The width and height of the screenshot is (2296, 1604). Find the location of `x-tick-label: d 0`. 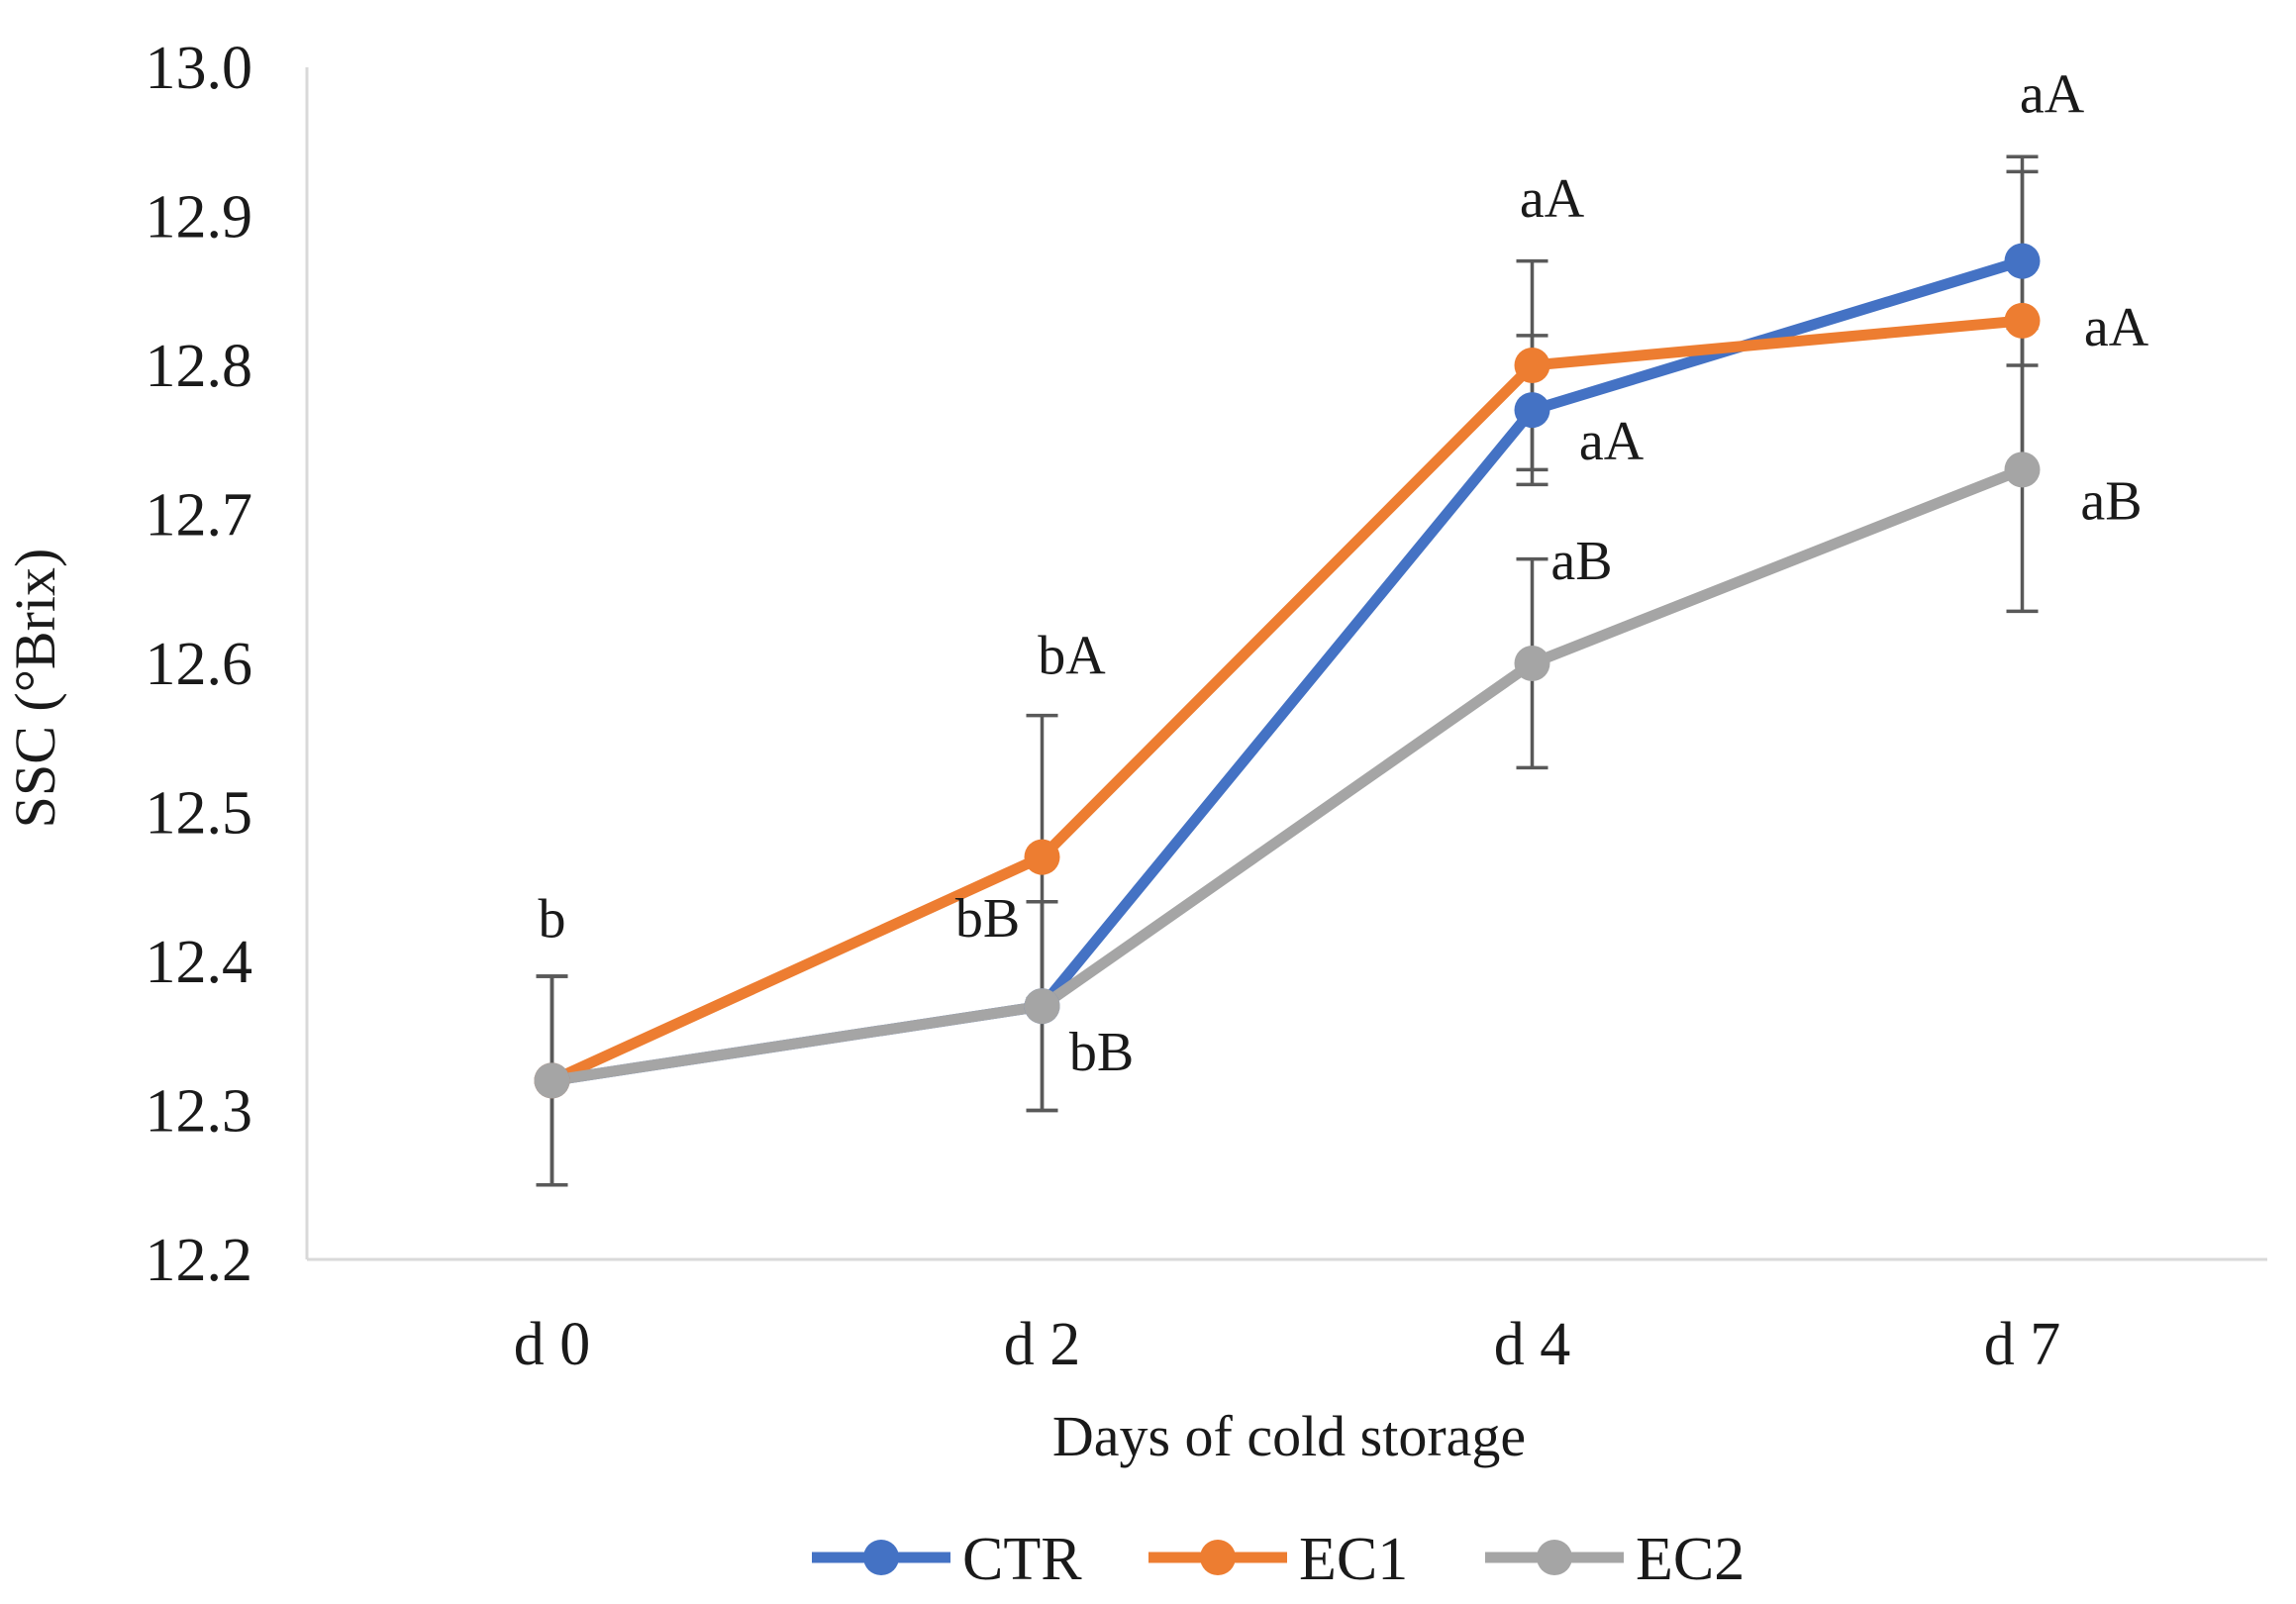

x-tick-label: d 0 is located at coordinates (552, 1345).